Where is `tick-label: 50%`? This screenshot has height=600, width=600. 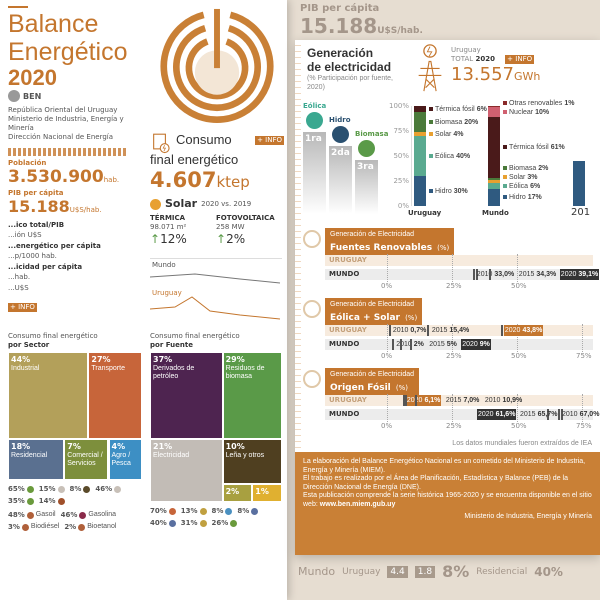 tick-label: 50% is located at coordinates (519, 286).